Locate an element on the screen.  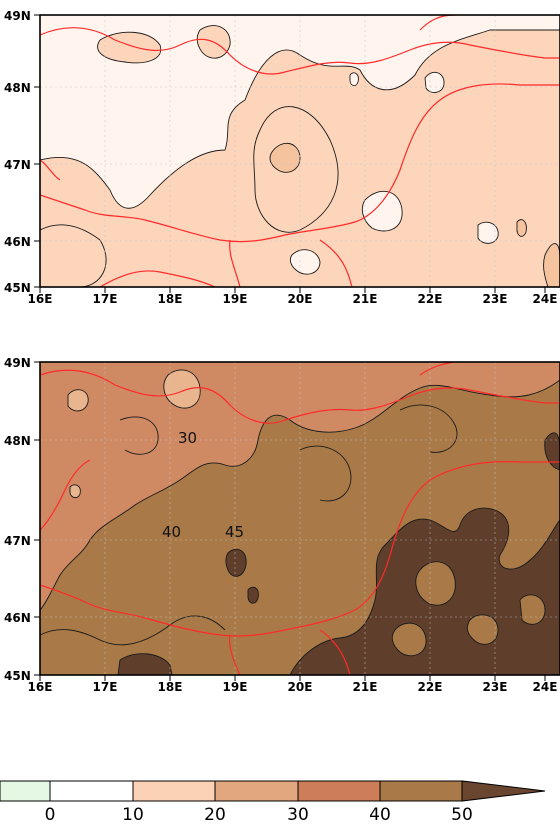
bottom-lat-label: 45N is located at coordinates (17, 676).